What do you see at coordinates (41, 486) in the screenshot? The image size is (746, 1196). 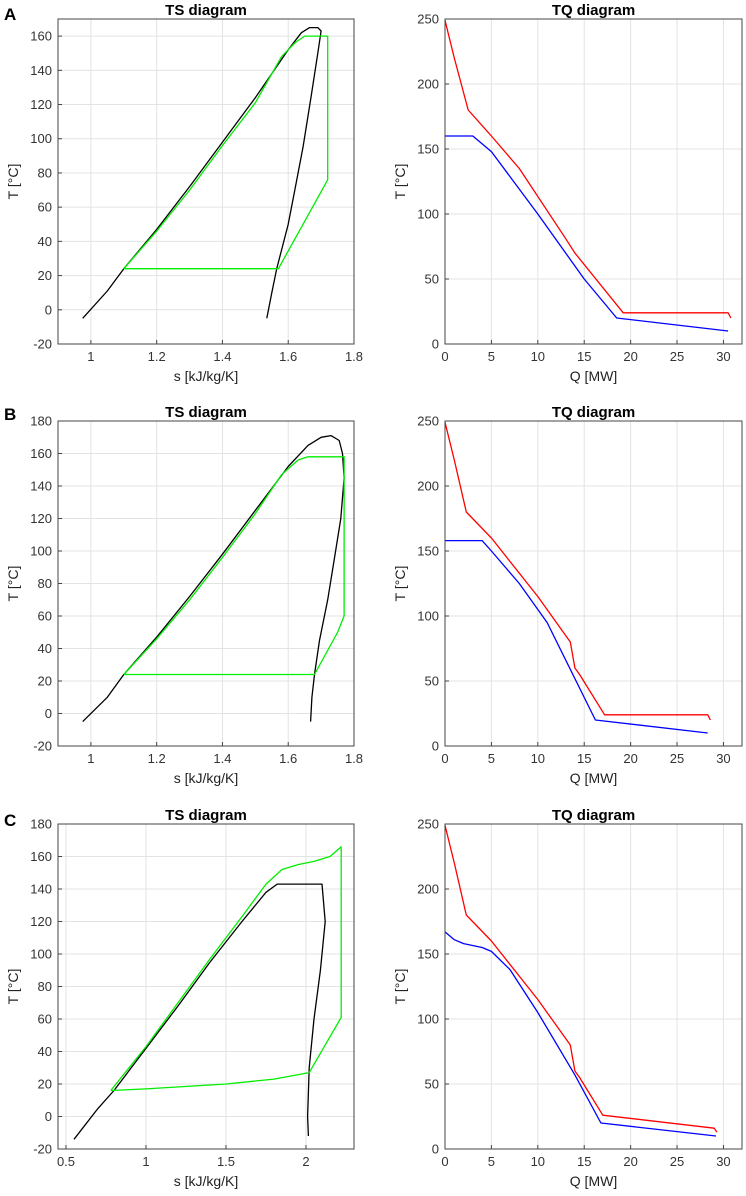 I see `y-tick-label: 140` at bounding box center [41, 486].